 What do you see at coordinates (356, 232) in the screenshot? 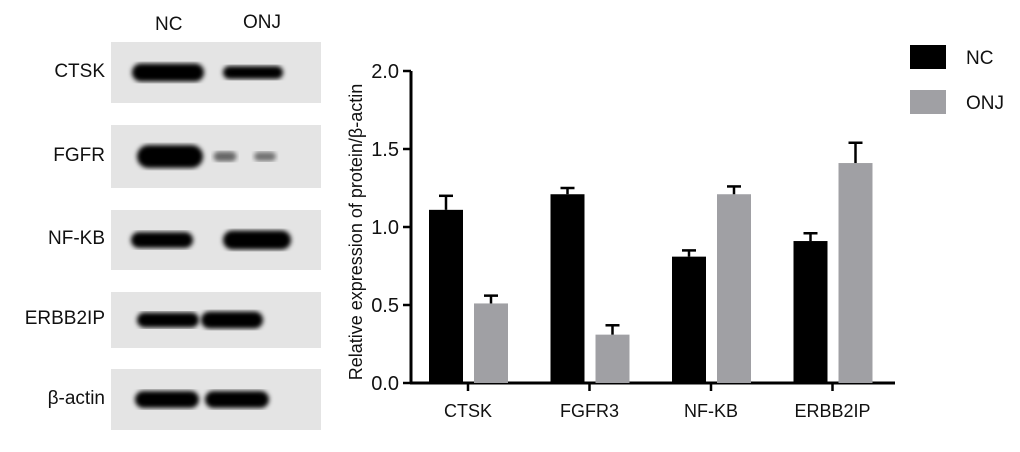
I see `y-axis-label: Relative expression of protein/β-actin` at bounding box center [356, 232].